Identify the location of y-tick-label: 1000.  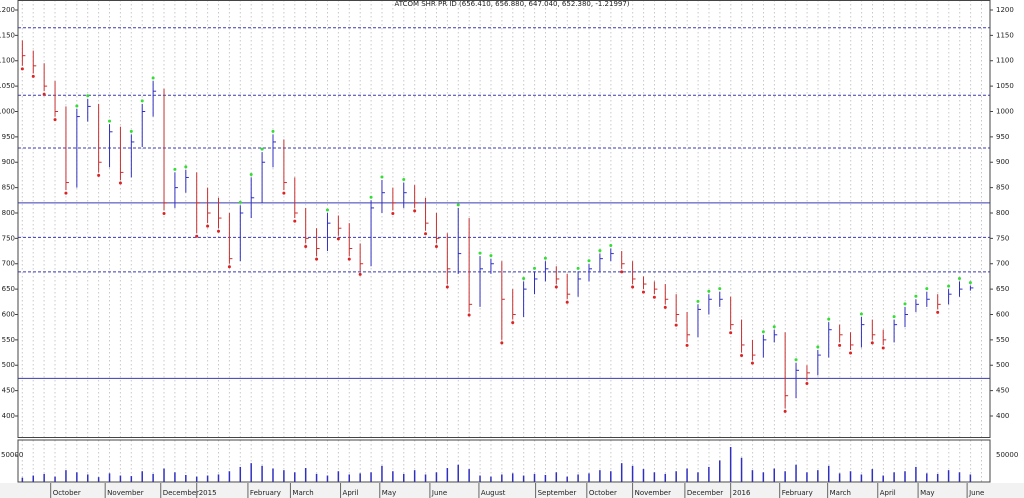
(7, 111).